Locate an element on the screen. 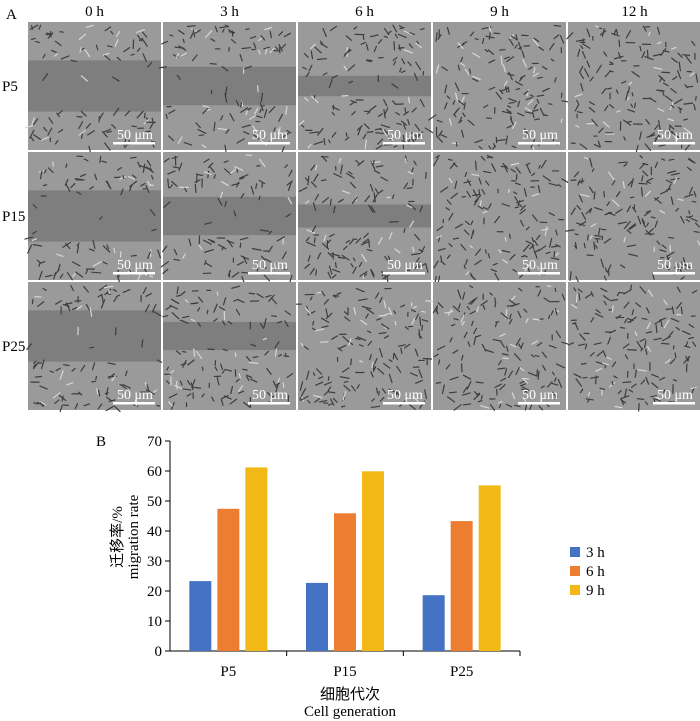 The image size is (700, 721). scale-bar-label: 50 μm is located at coordinates (270, 265).